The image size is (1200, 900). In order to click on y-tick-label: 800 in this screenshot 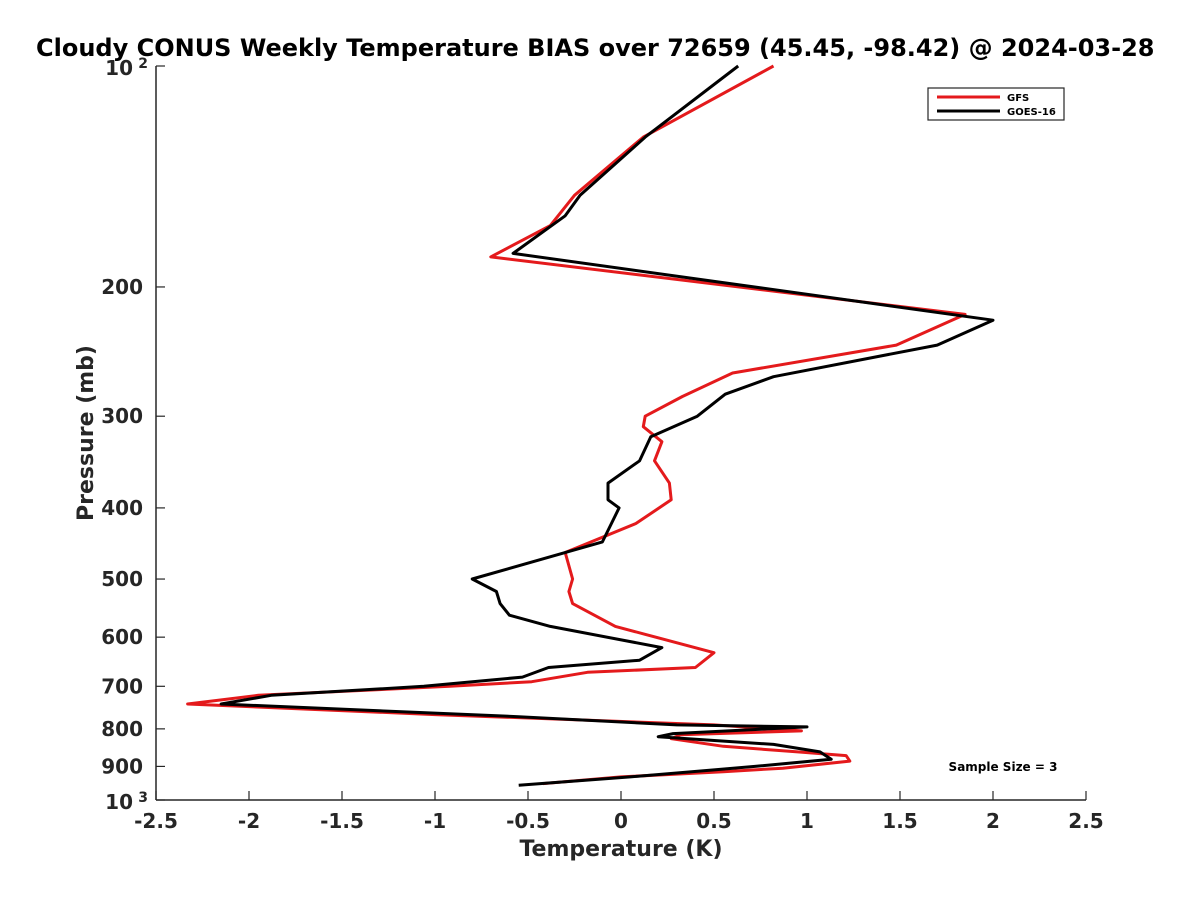, I will do `click(122, 729)`.